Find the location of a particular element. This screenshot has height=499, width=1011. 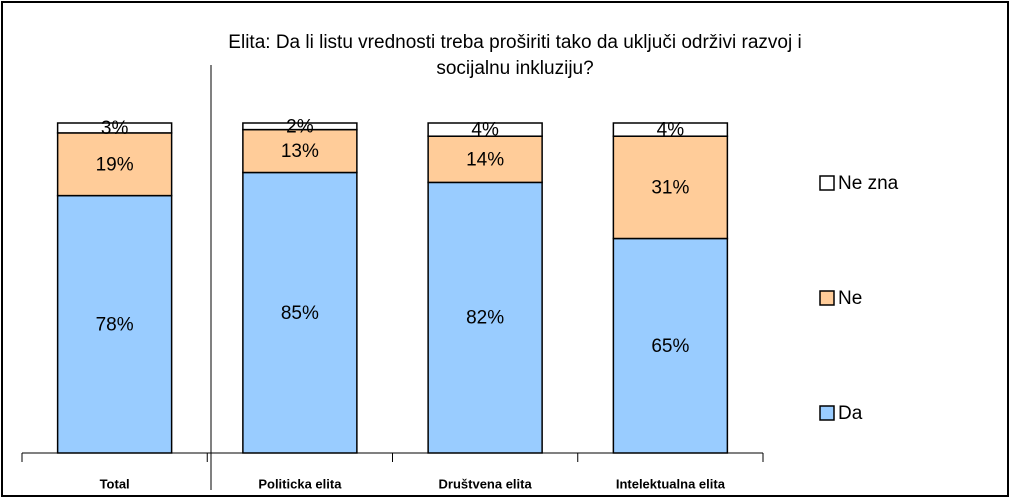

data-label: 85% is located at coordinates (300, 313).